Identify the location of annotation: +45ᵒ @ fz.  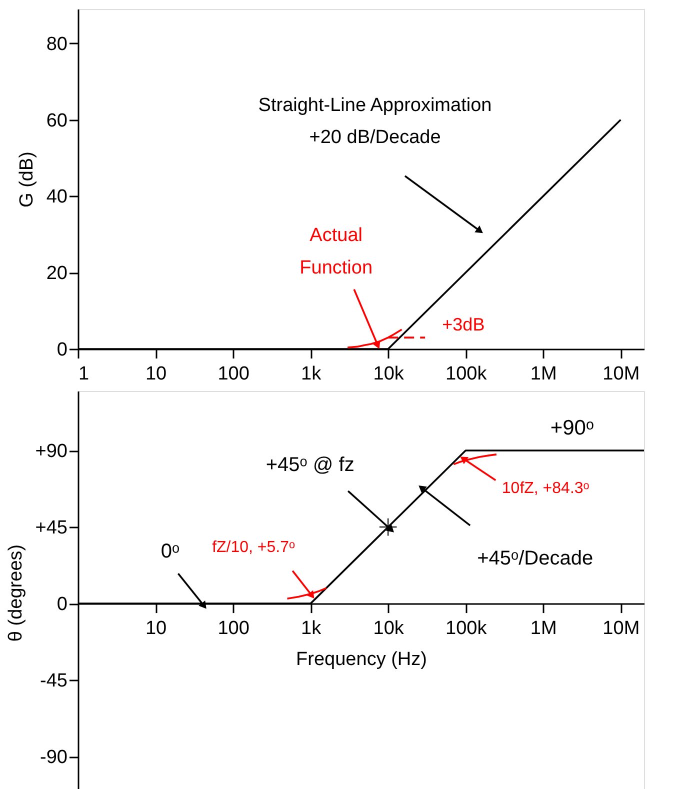
(310, 465).